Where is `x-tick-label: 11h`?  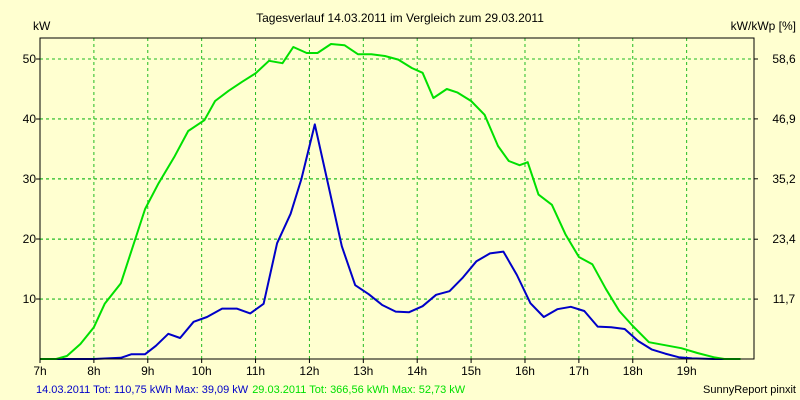 x-tick-label: 11h is located at coordinates (255, 371).